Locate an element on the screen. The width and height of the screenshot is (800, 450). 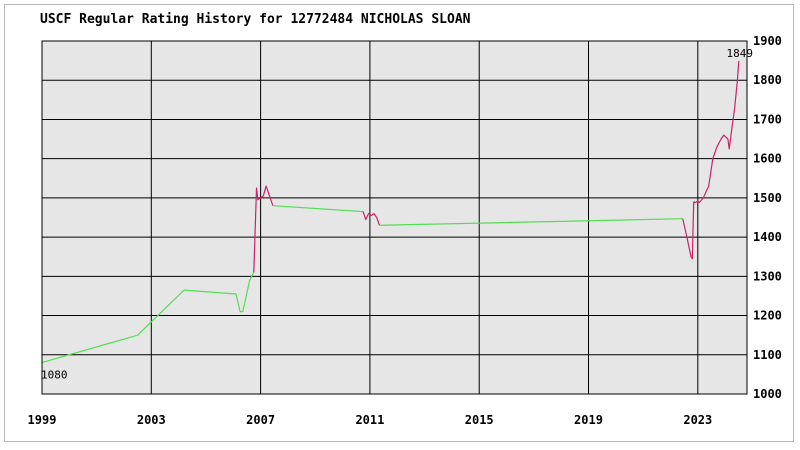
x-tick-label: 2003 is located at coordinates (151, 420).